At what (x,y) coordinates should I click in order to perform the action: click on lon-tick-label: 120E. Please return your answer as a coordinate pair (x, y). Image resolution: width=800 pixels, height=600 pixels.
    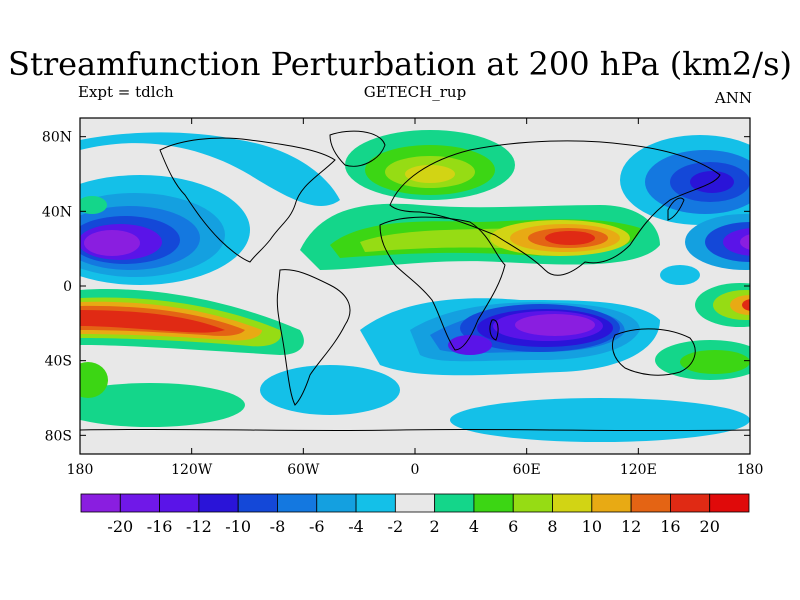
    Looking at the image, I should click on (638, 470).